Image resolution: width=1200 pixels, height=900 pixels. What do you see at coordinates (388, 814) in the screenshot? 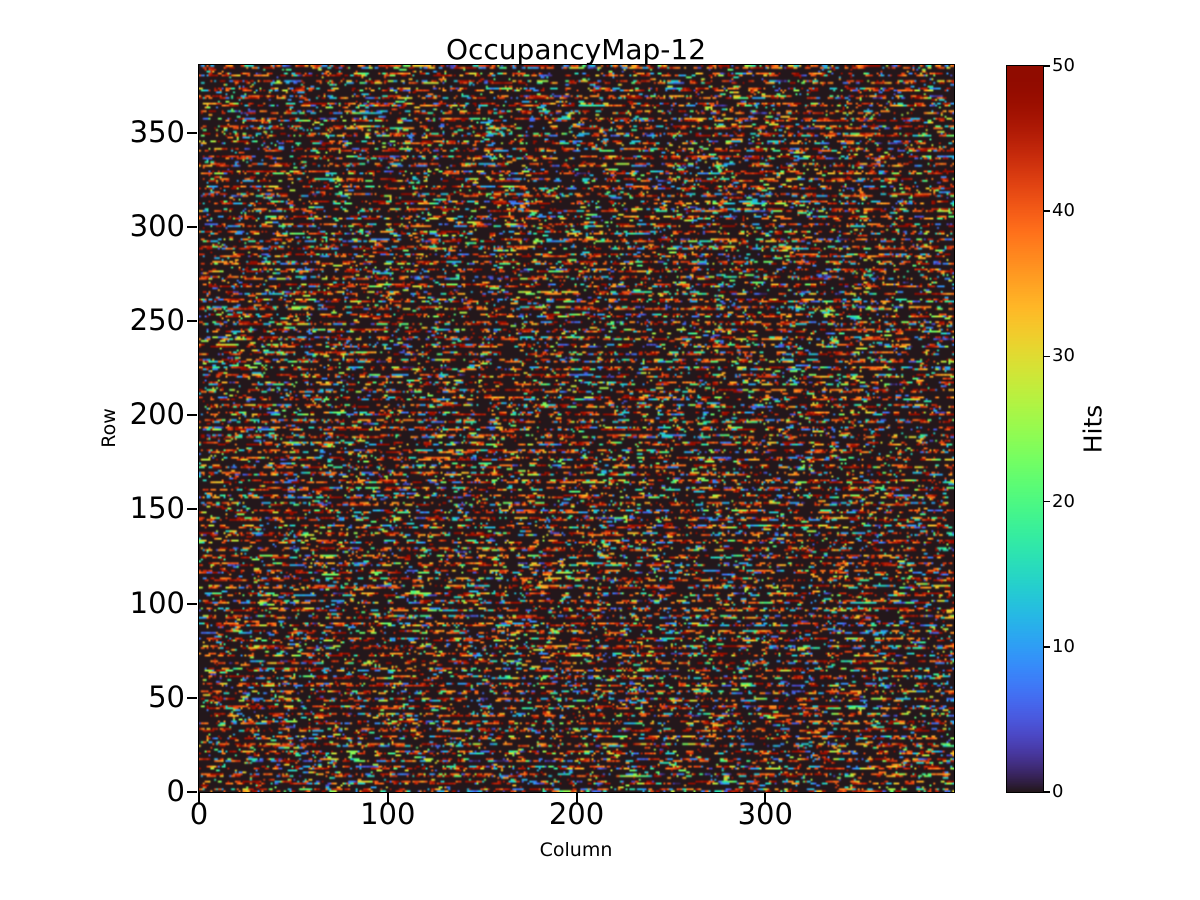
I see `x-tick-label: 100` at bounding box center [388, 814].